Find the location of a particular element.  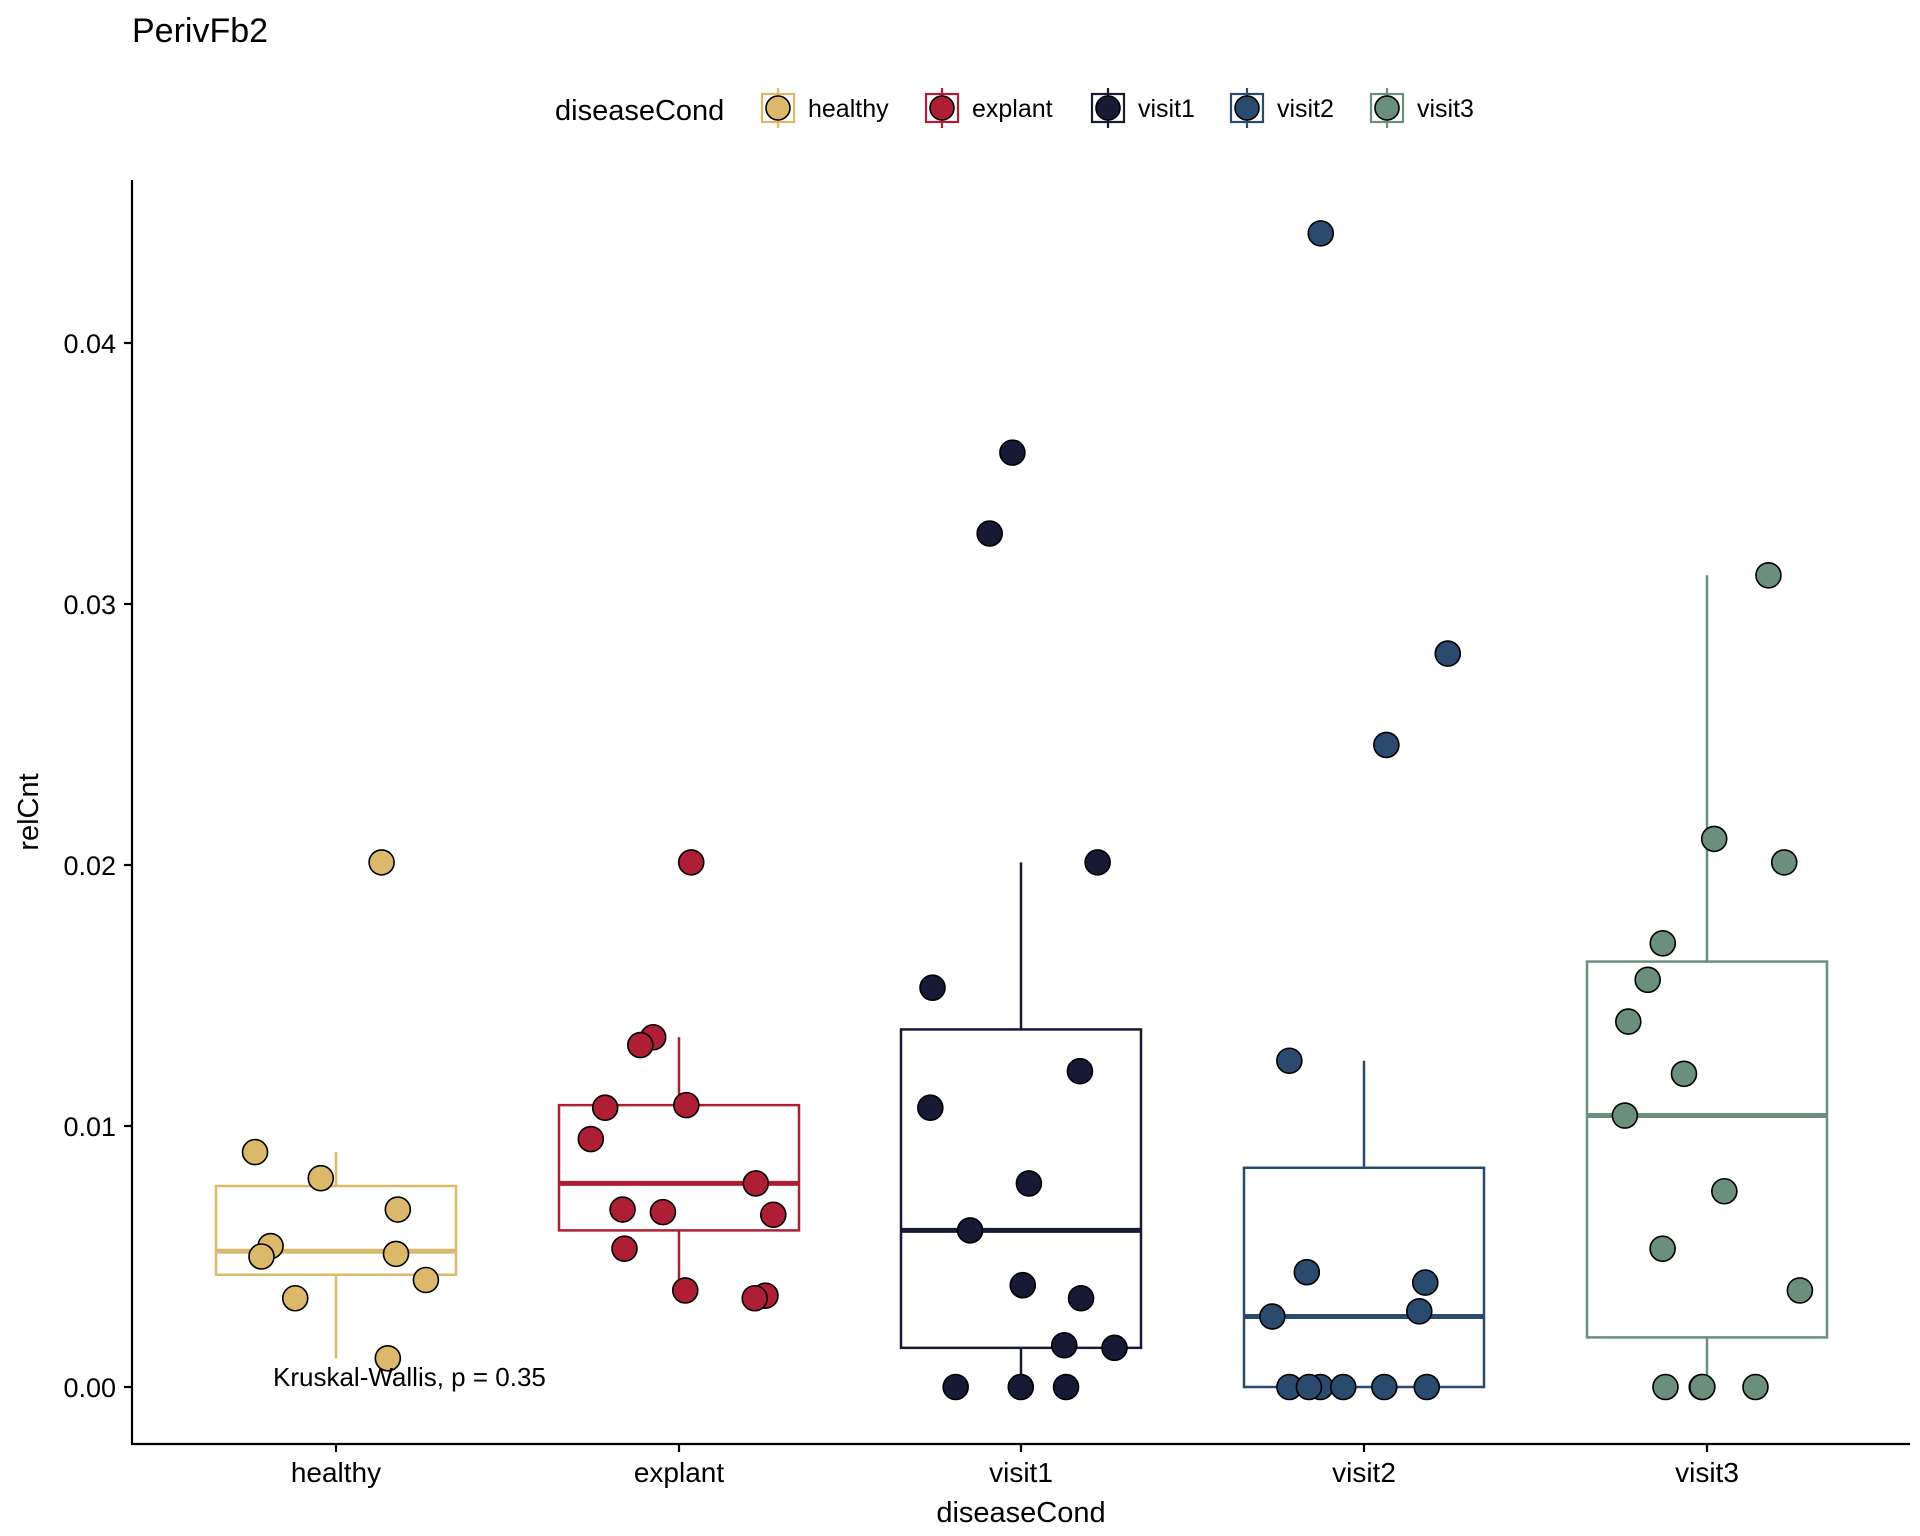

y-tick-label: 0.03 is located at coordinates (89, 605).